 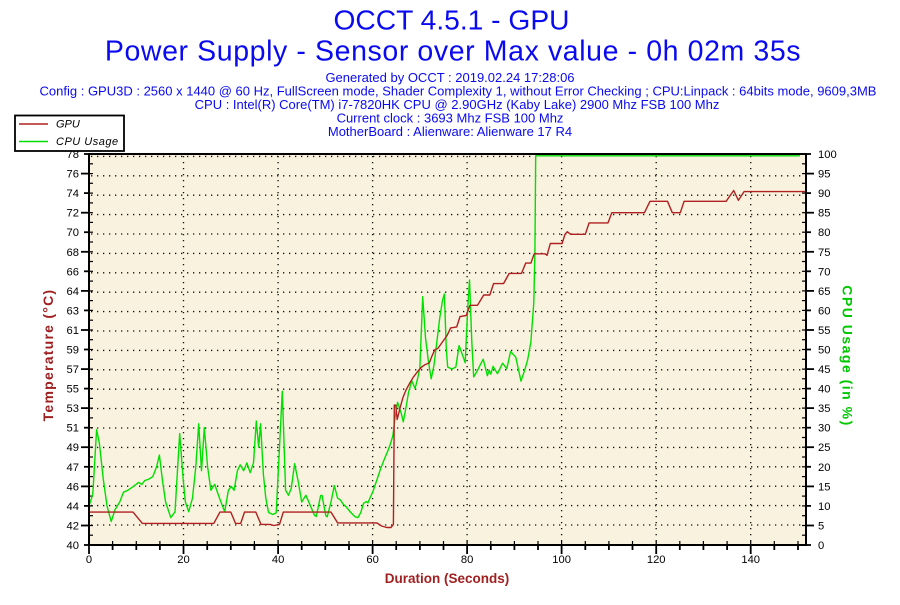 What do you see at coordinates (824, 253) in the screenshot?
I see `svg-text: 75` at bounding box center [824, 253].